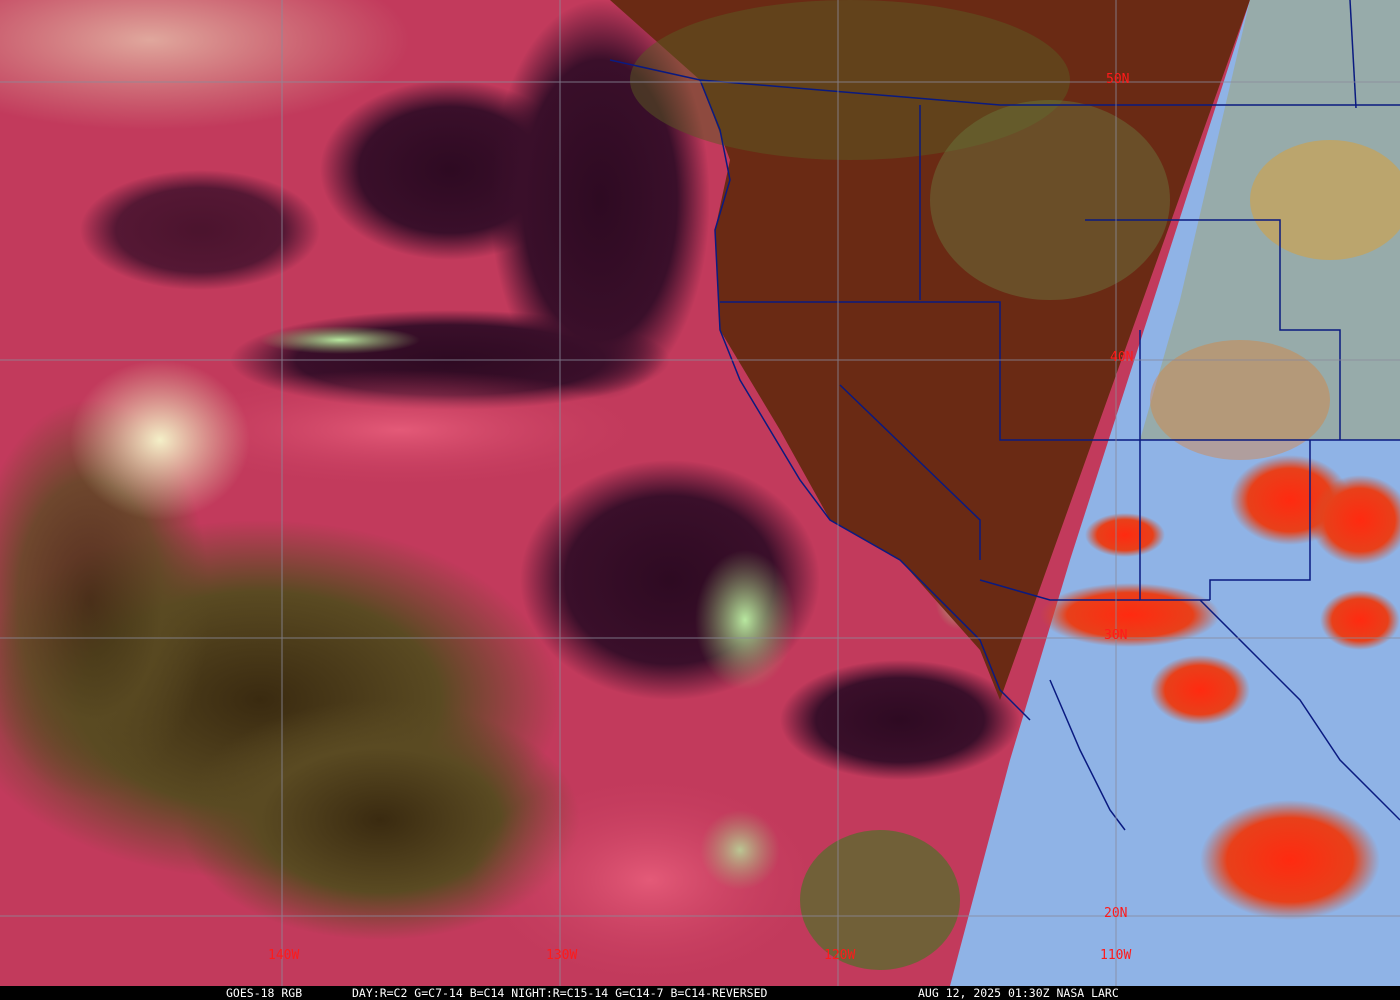 The height and width of the screenshot is (1000, 1400). What do you see at coordinates (1116, 955) in the screenshot?
I see `lon-label-110w: 110W` at bounding box center [1116, 955].